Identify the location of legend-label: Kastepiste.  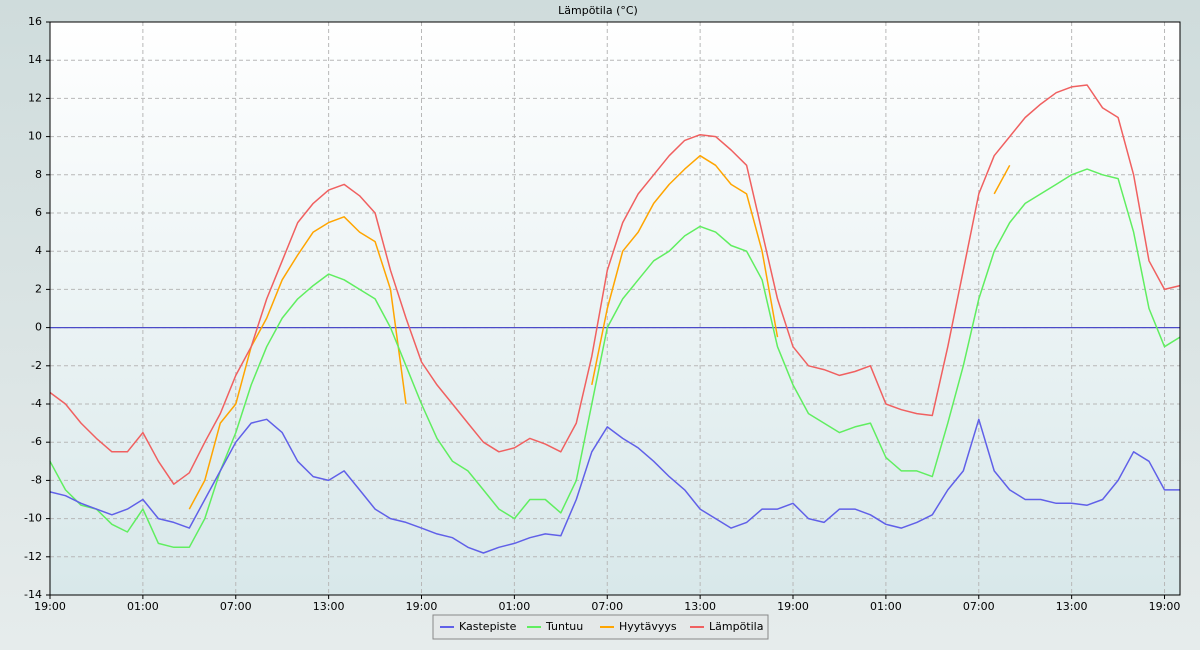
(488, 626).